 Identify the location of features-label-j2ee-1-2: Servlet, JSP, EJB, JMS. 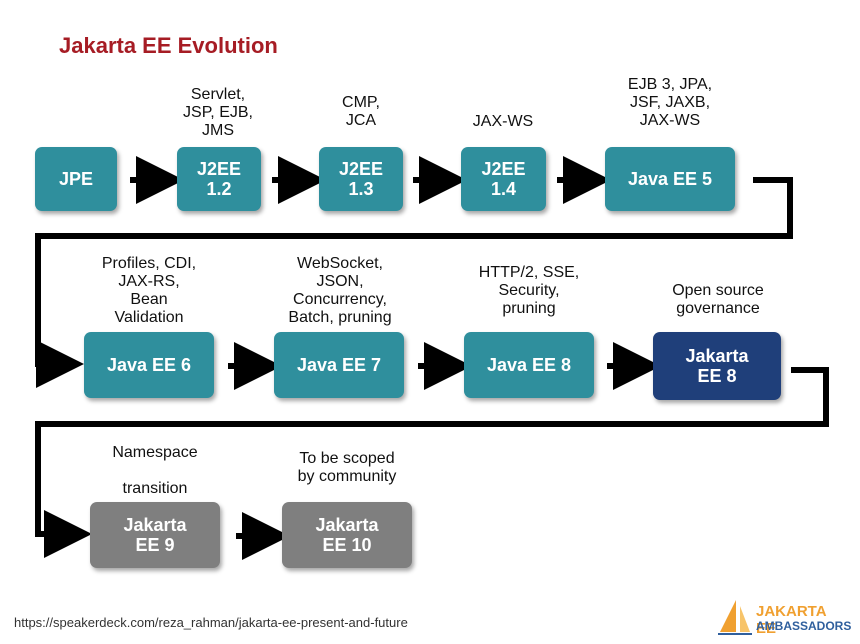
(218, 112).